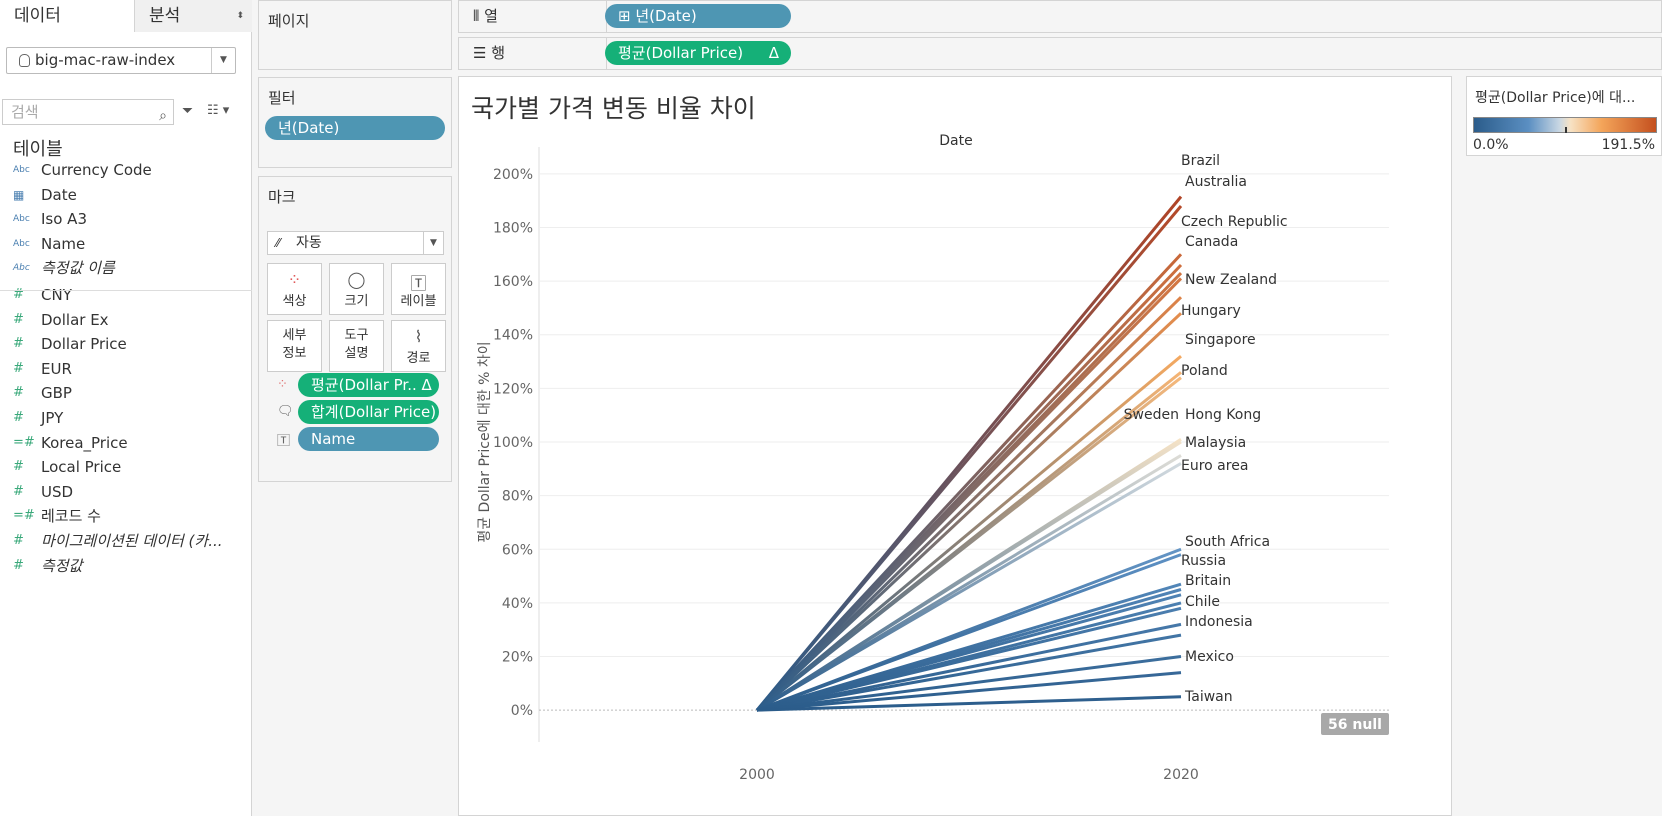  What do you see at coordinates (240, 16) in the screenshot?
I see `sort-icon: ⬍` at bounding box center [240, 16].